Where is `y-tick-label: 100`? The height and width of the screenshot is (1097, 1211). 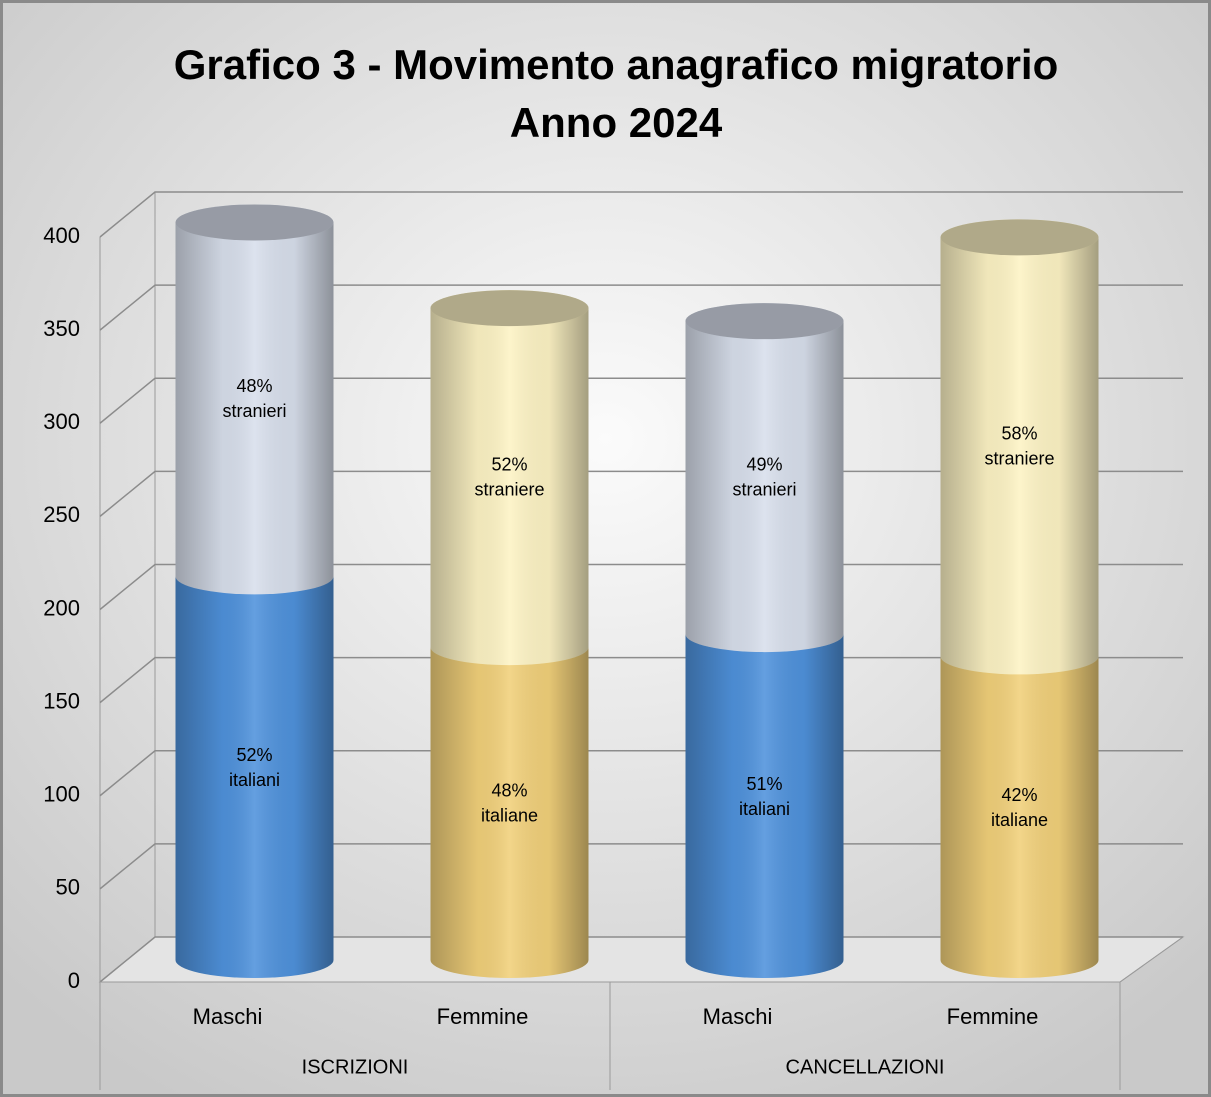
y-tick-label: 100 is located at coordinates (61, 794).